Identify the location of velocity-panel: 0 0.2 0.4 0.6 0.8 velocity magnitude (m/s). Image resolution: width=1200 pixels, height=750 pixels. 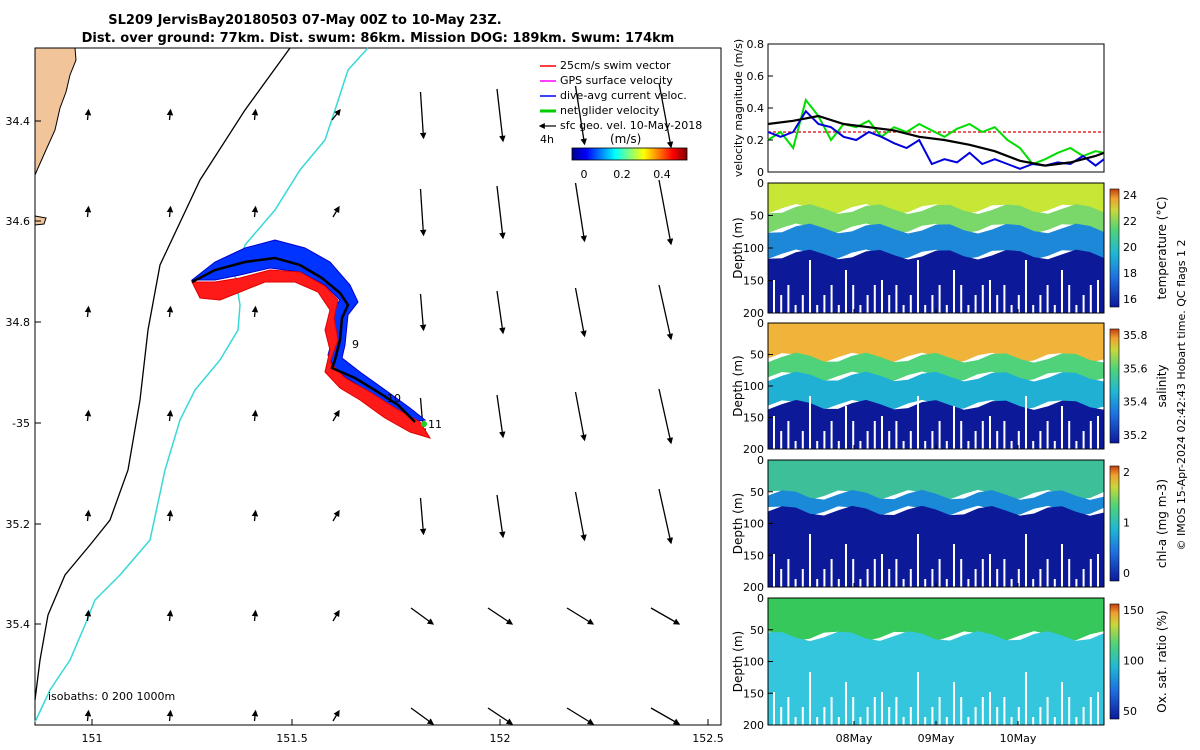
(918, 108).